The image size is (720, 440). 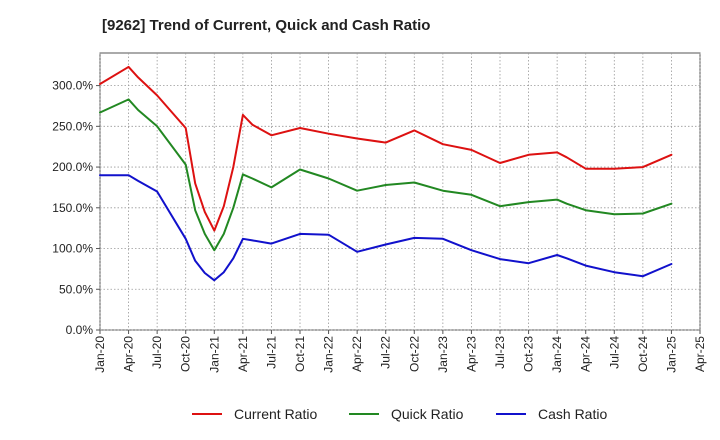 I want to click on x-tick-label: Jan-23, so click(x=443, y=354).